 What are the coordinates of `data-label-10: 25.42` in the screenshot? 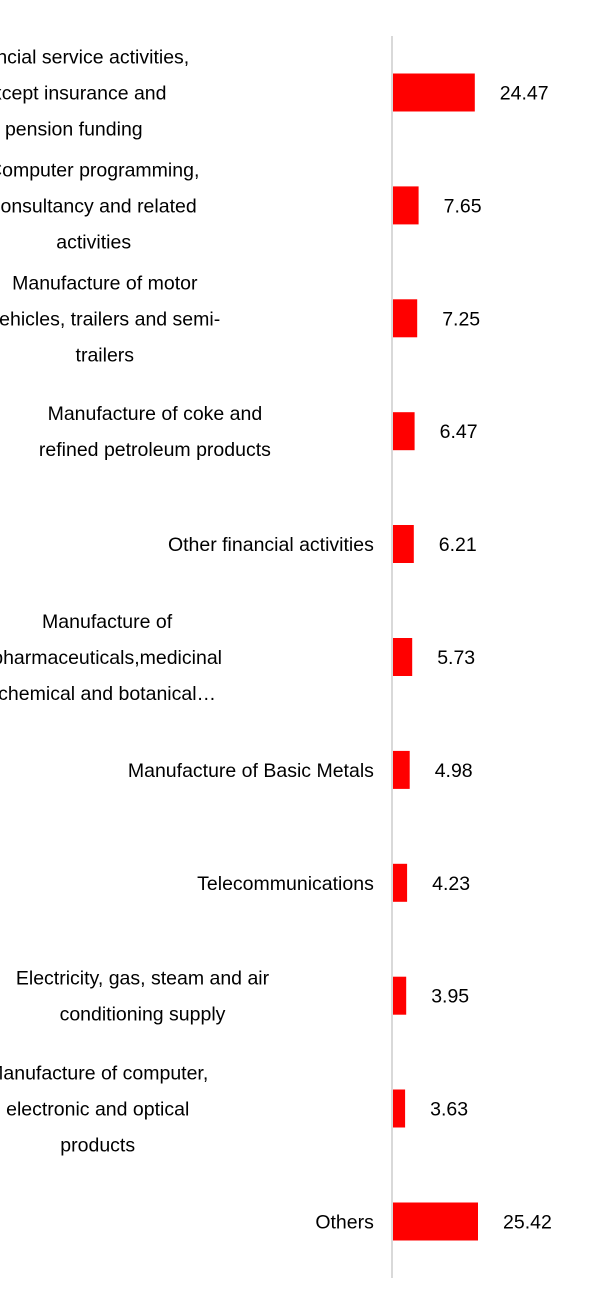 It's located at (527, 1223).